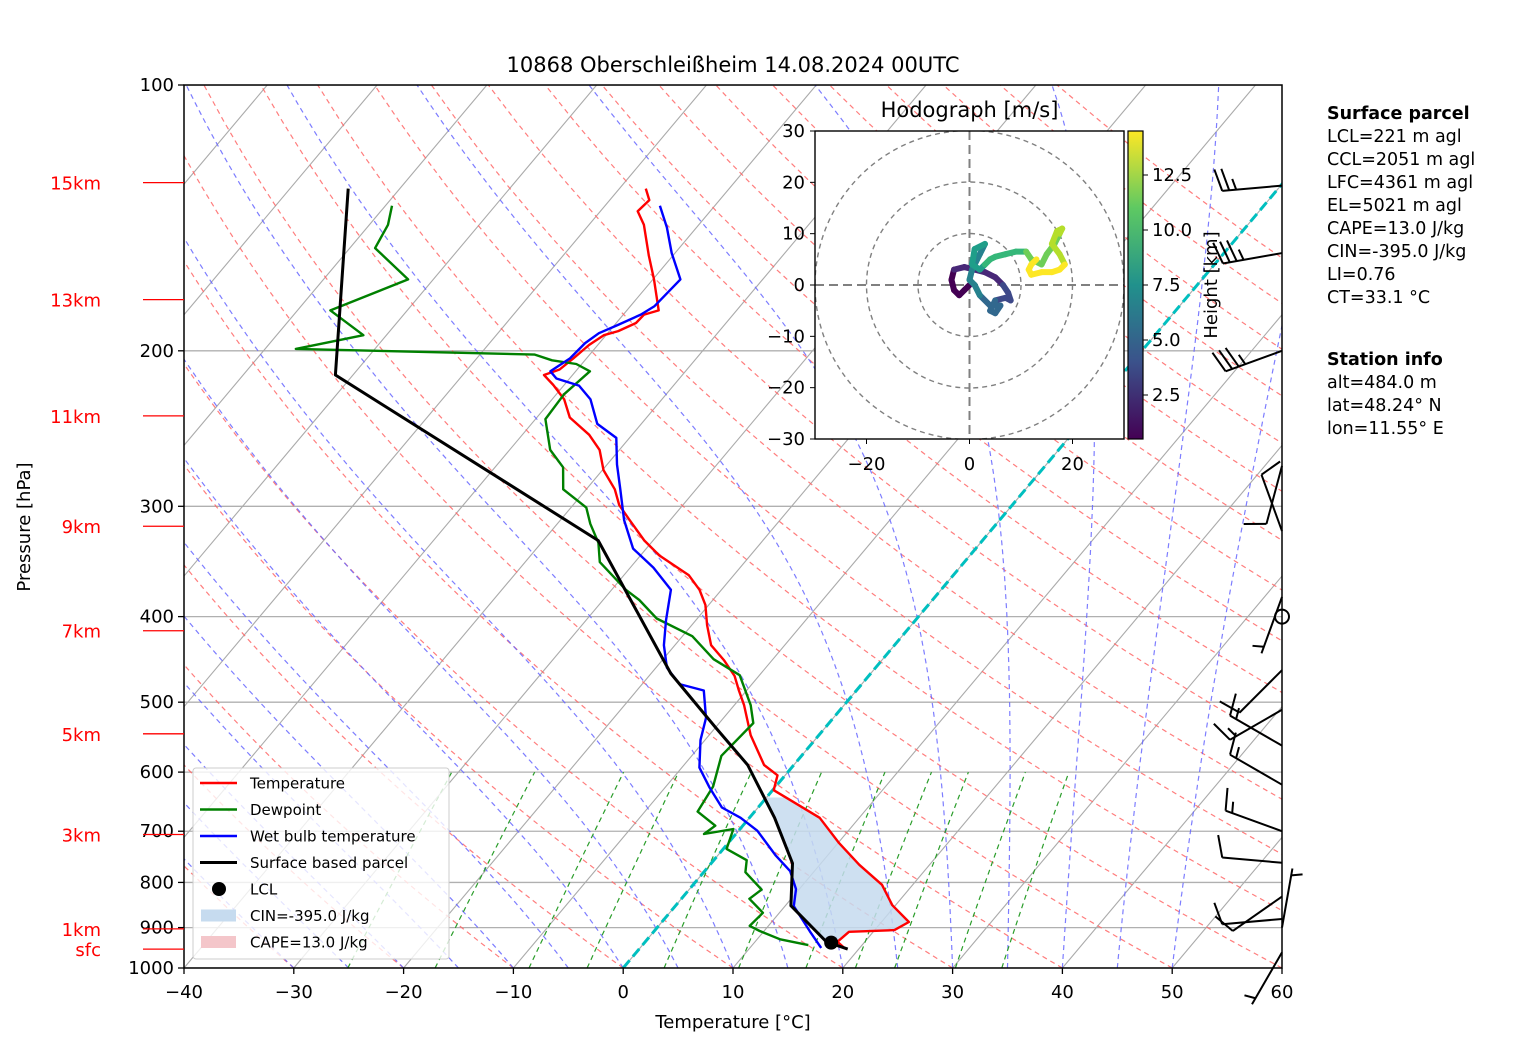 The image size is (1517, 1054). Describe the element at coordinates (1379, 298) in the screenshot. I see `info-line-ct: CT=33.1 °C` at that location.